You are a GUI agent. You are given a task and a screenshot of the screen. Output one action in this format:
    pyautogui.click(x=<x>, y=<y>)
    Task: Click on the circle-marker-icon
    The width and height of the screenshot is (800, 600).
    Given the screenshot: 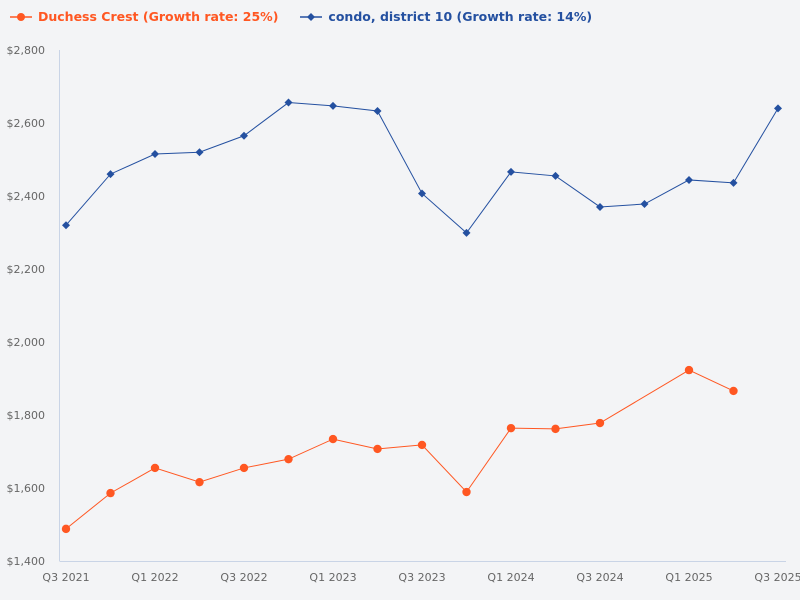 What is the action you would take?
    pyautogui.click(x=21, y=16)
    